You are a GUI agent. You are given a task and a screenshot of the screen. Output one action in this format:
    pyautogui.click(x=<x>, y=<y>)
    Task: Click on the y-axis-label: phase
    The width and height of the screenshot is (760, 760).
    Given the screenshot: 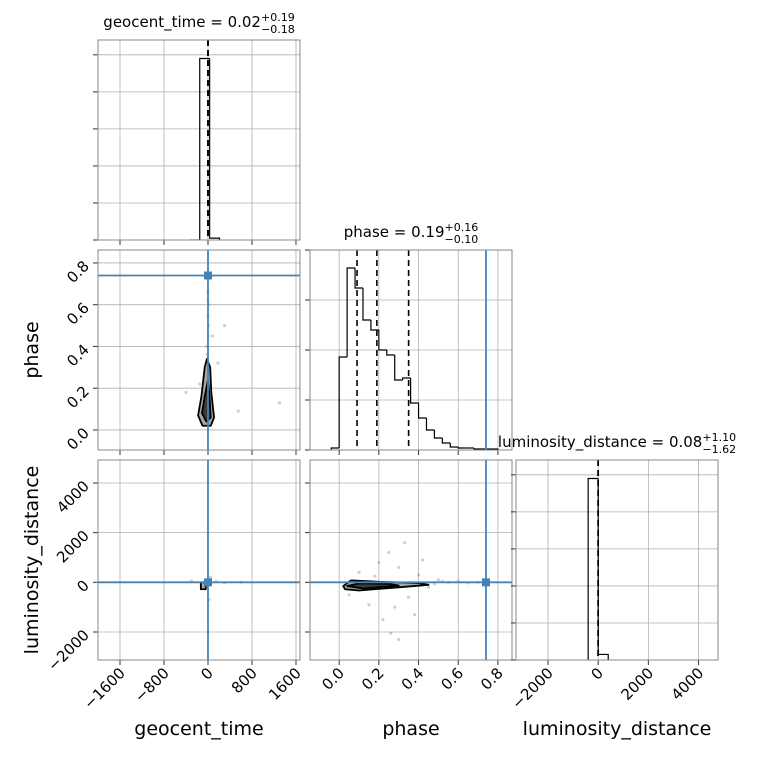 What is the action you would take?
    pyautogui.click(x=32, y=349)
    